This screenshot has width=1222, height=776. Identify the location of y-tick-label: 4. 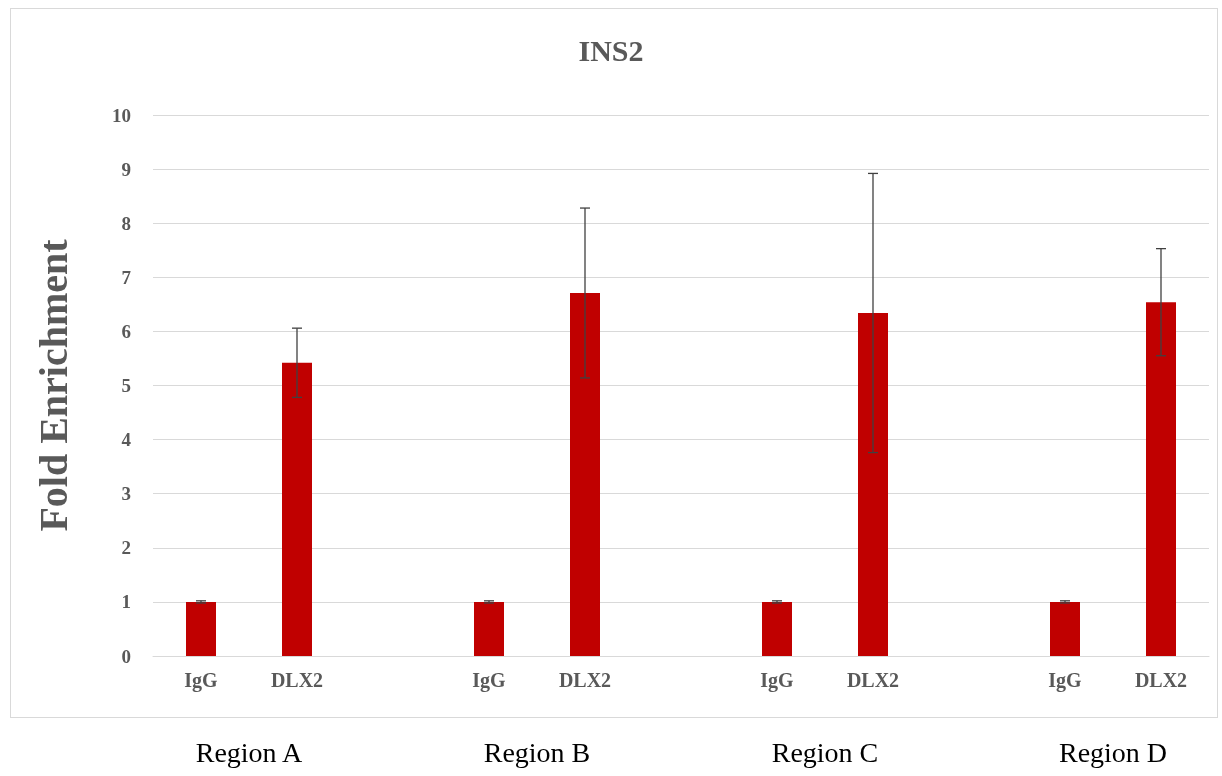
(126, 440).